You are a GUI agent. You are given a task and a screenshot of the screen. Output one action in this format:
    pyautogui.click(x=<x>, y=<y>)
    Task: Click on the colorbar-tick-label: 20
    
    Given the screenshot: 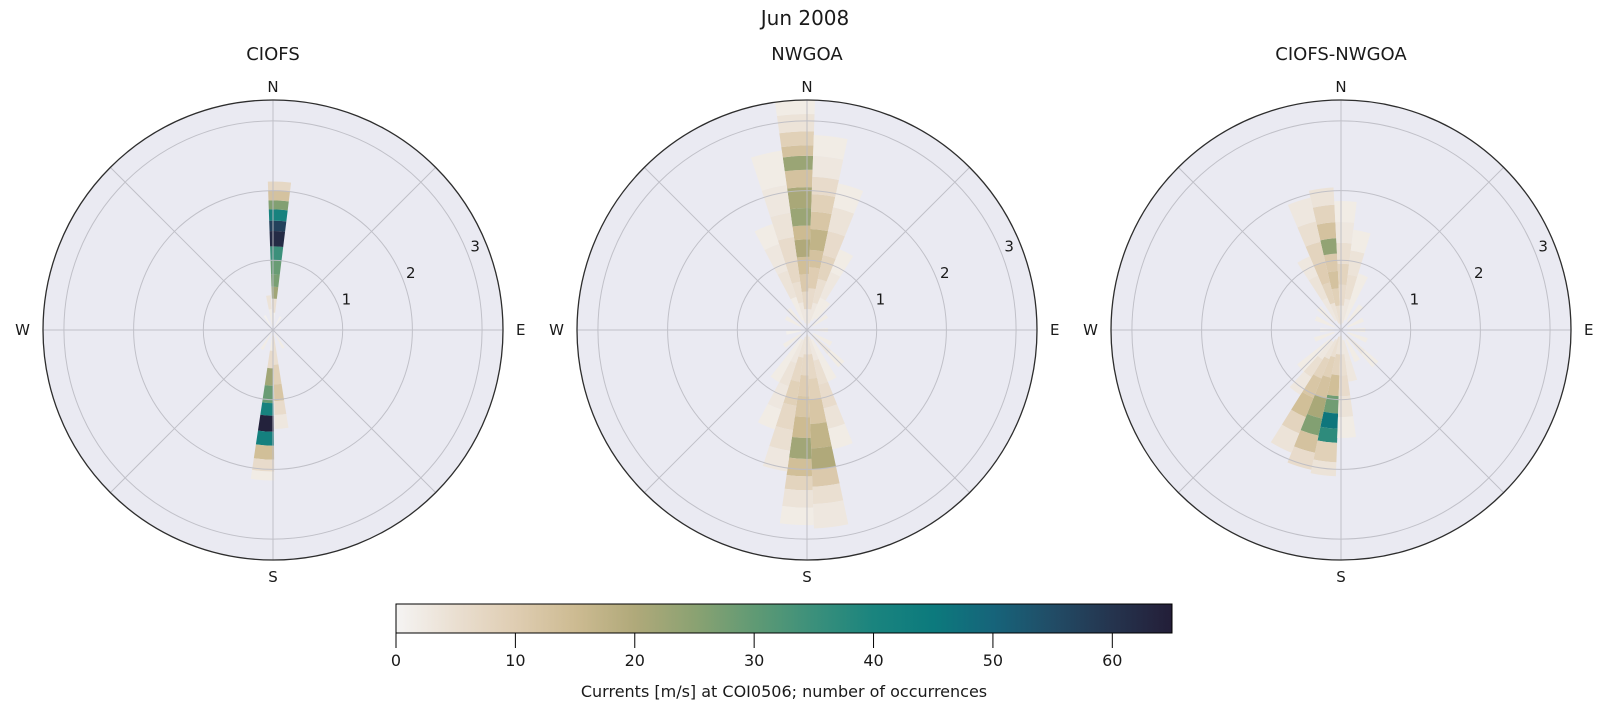 What is the action you would take?
    pyautogui.click(x=635, y=660)
    